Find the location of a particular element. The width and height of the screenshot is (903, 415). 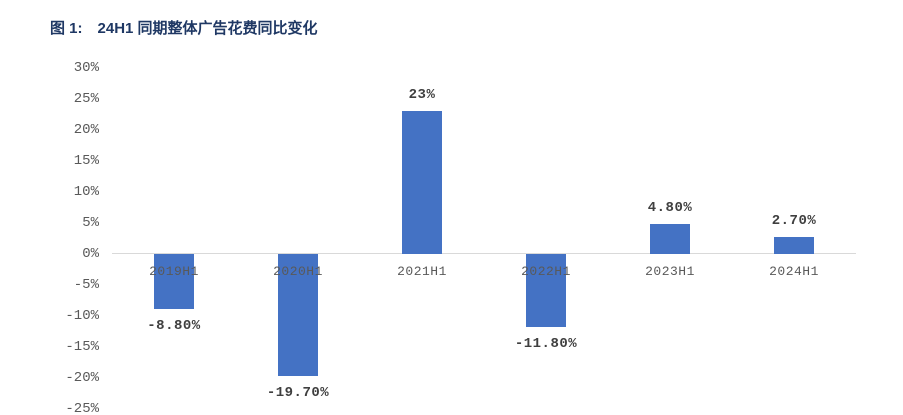

data-label: 23% is located at coordinates (422, 95).